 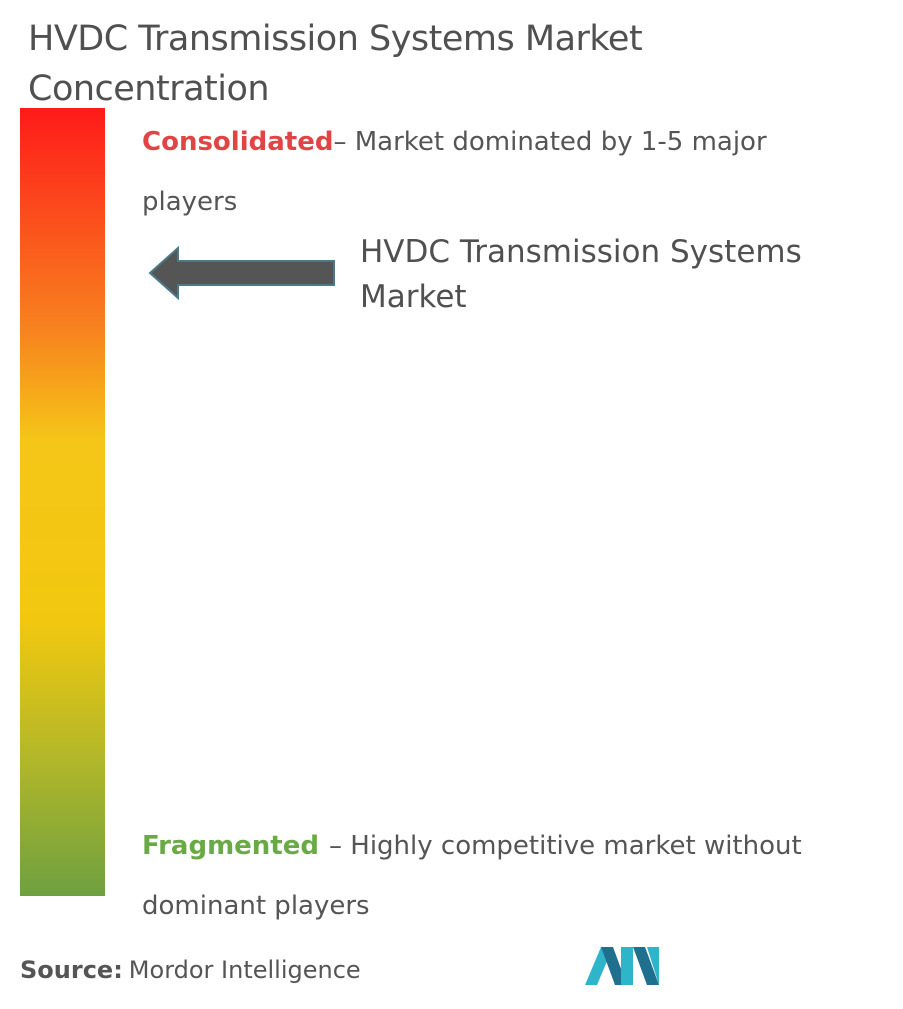 I want to click on consolidated-label: Consolidated, so click(x=238, y=142).